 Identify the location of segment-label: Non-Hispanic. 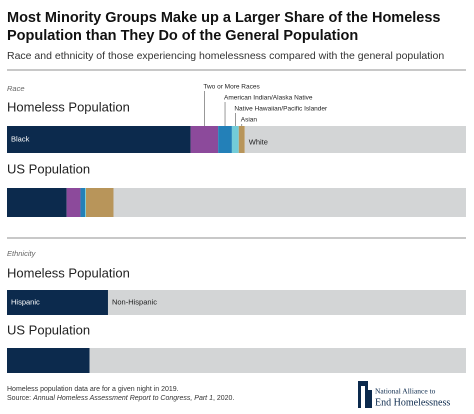
(134, 301).